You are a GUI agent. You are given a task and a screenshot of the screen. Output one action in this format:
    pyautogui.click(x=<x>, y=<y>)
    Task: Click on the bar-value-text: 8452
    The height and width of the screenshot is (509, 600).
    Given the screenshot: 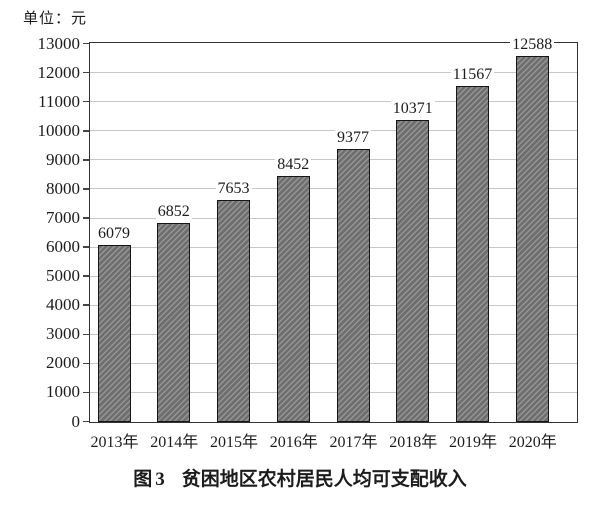 What is the action you would take?
    pyautogui.click(x=293, y=165)
    